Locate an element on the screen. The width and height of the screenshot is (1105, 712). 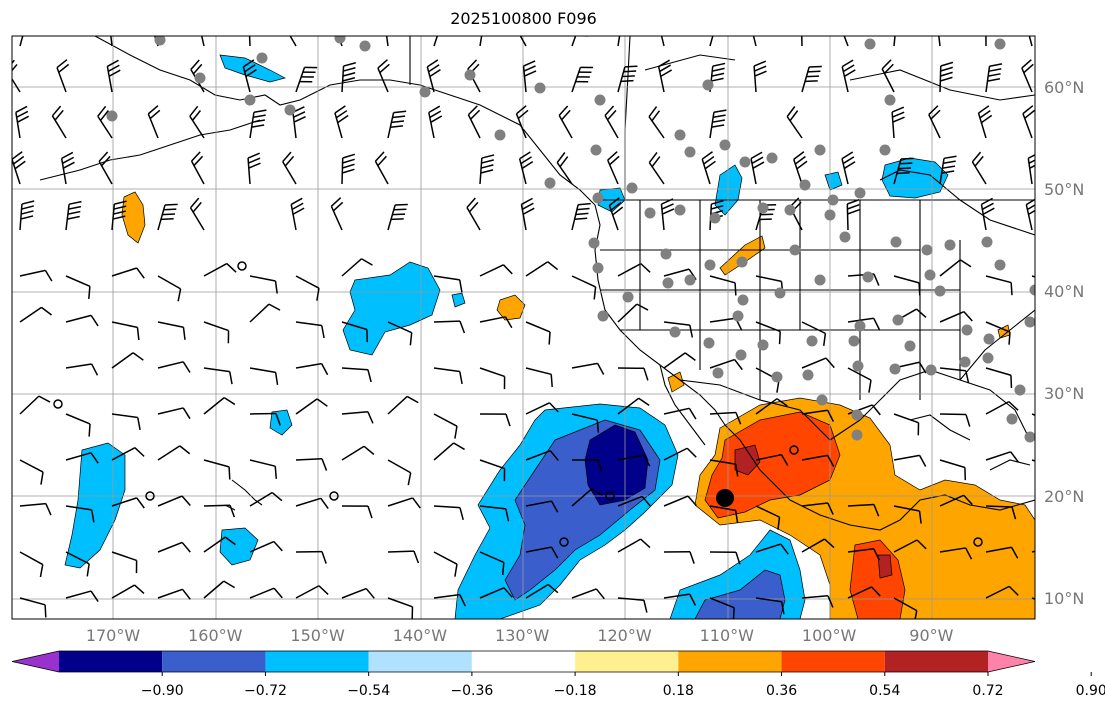
positive-anomaly-northwest is located at coordinates (133, 217).